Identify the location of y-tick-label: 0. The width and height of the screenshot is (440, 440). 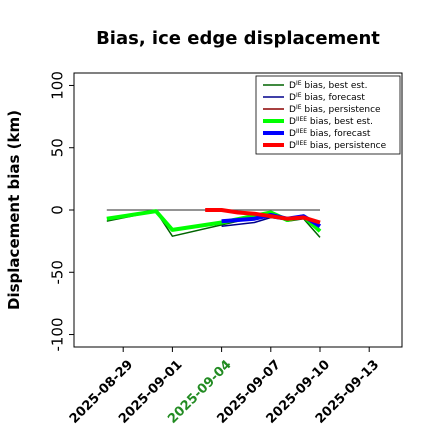
(58, 210).